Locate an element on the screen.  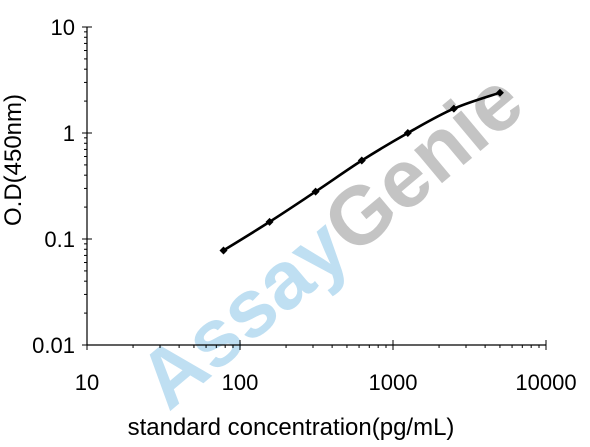
y-tick-label: 10 is located at coordinates (63, 27).